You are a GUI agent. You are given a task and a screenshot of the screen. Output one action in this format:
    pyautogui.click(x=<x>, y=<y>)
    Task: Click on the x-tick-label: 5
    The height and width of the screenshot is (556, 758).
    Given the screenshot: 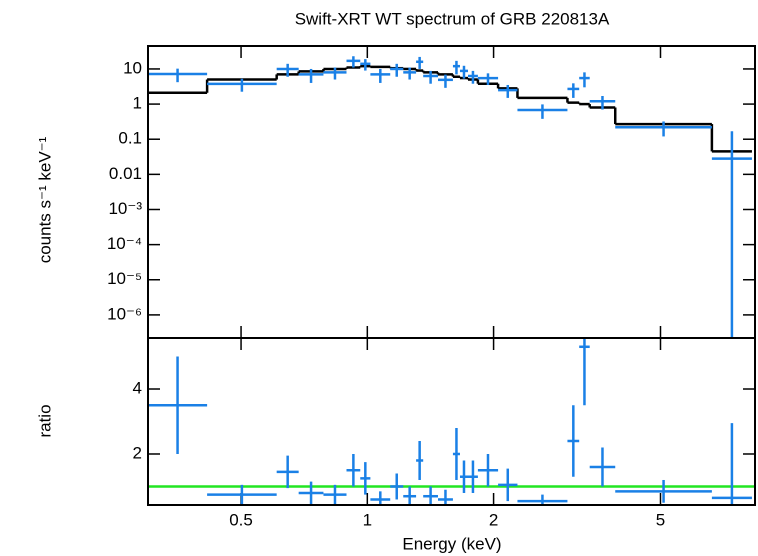 What is the action you would take?
    pyautogui.click(x=660, y=519)
    